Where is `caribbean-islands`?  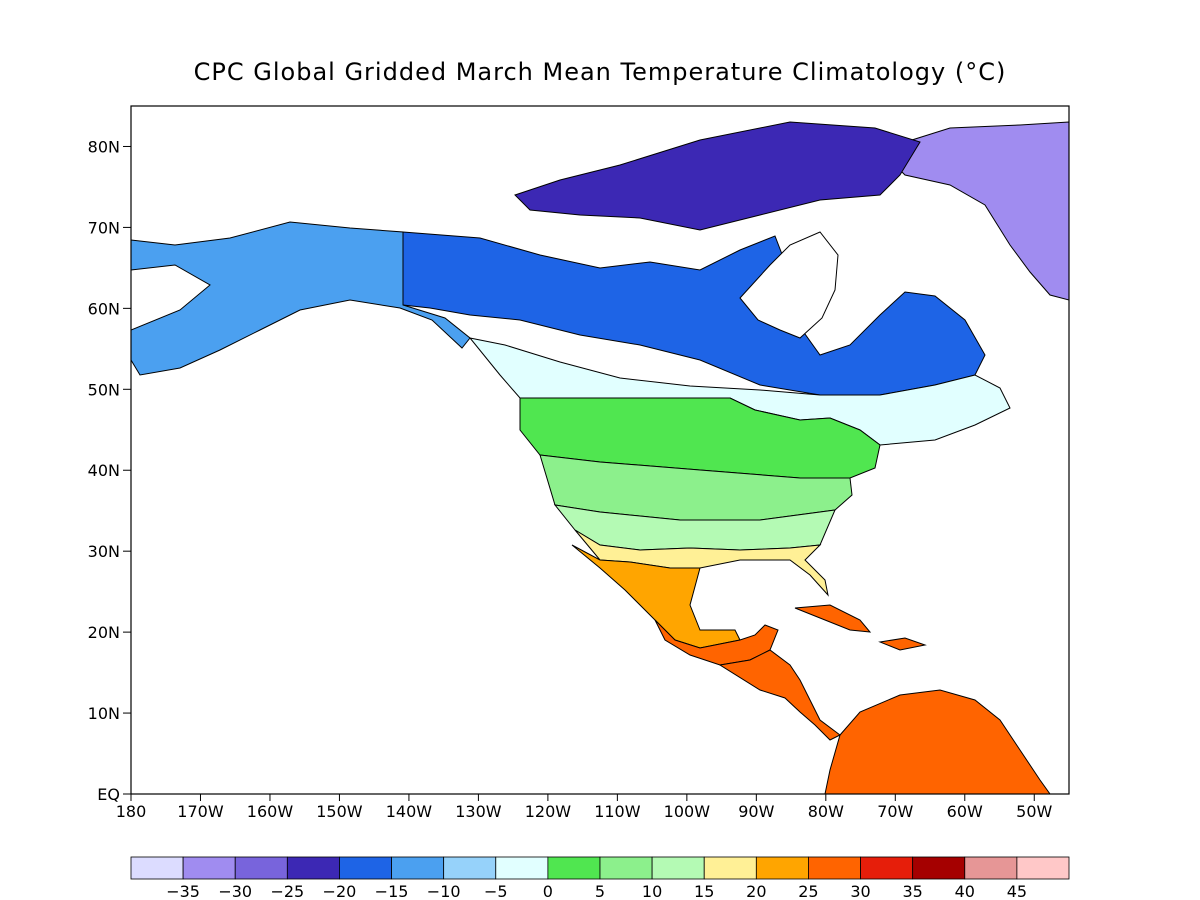 caribbean-islands is located at coordinates (860, 627).